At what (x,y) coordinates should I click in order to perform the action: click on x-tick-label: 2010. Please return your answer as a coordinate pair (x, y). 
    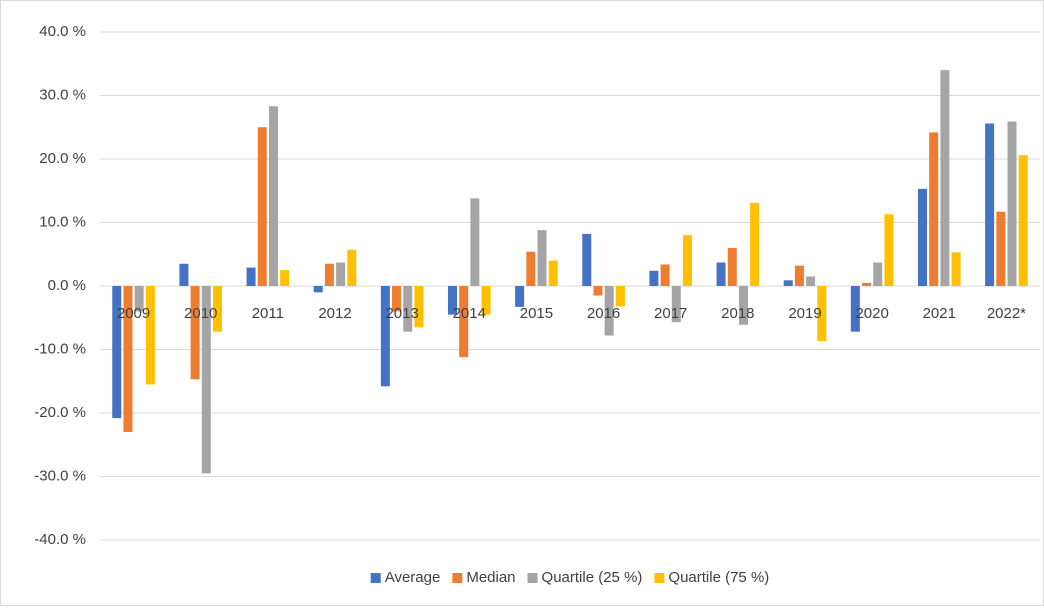
    Looking at the image, I should click on (200, 313).